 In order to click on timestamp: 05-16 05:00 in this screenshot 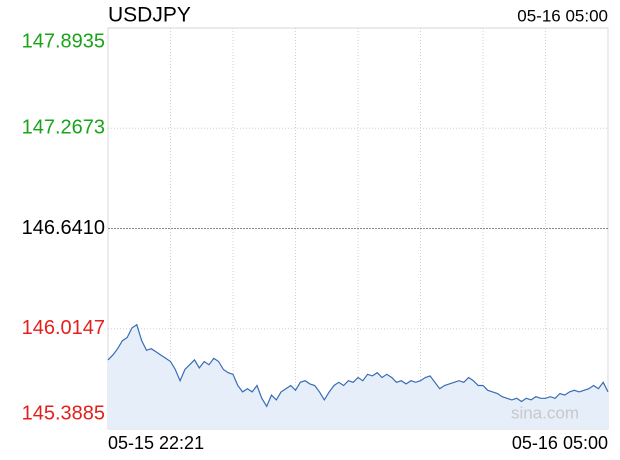, I will do `click(562, 15)`.